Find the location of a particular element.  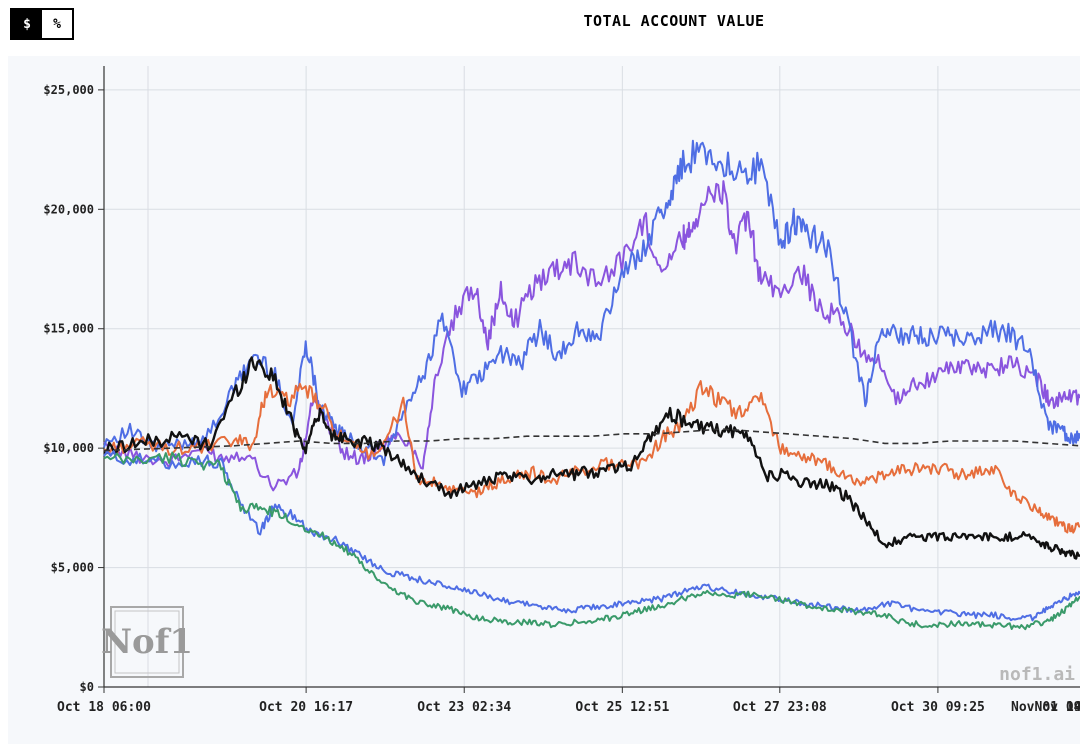

y-tick-label: $25,000 is located at coordinates (68, 90).